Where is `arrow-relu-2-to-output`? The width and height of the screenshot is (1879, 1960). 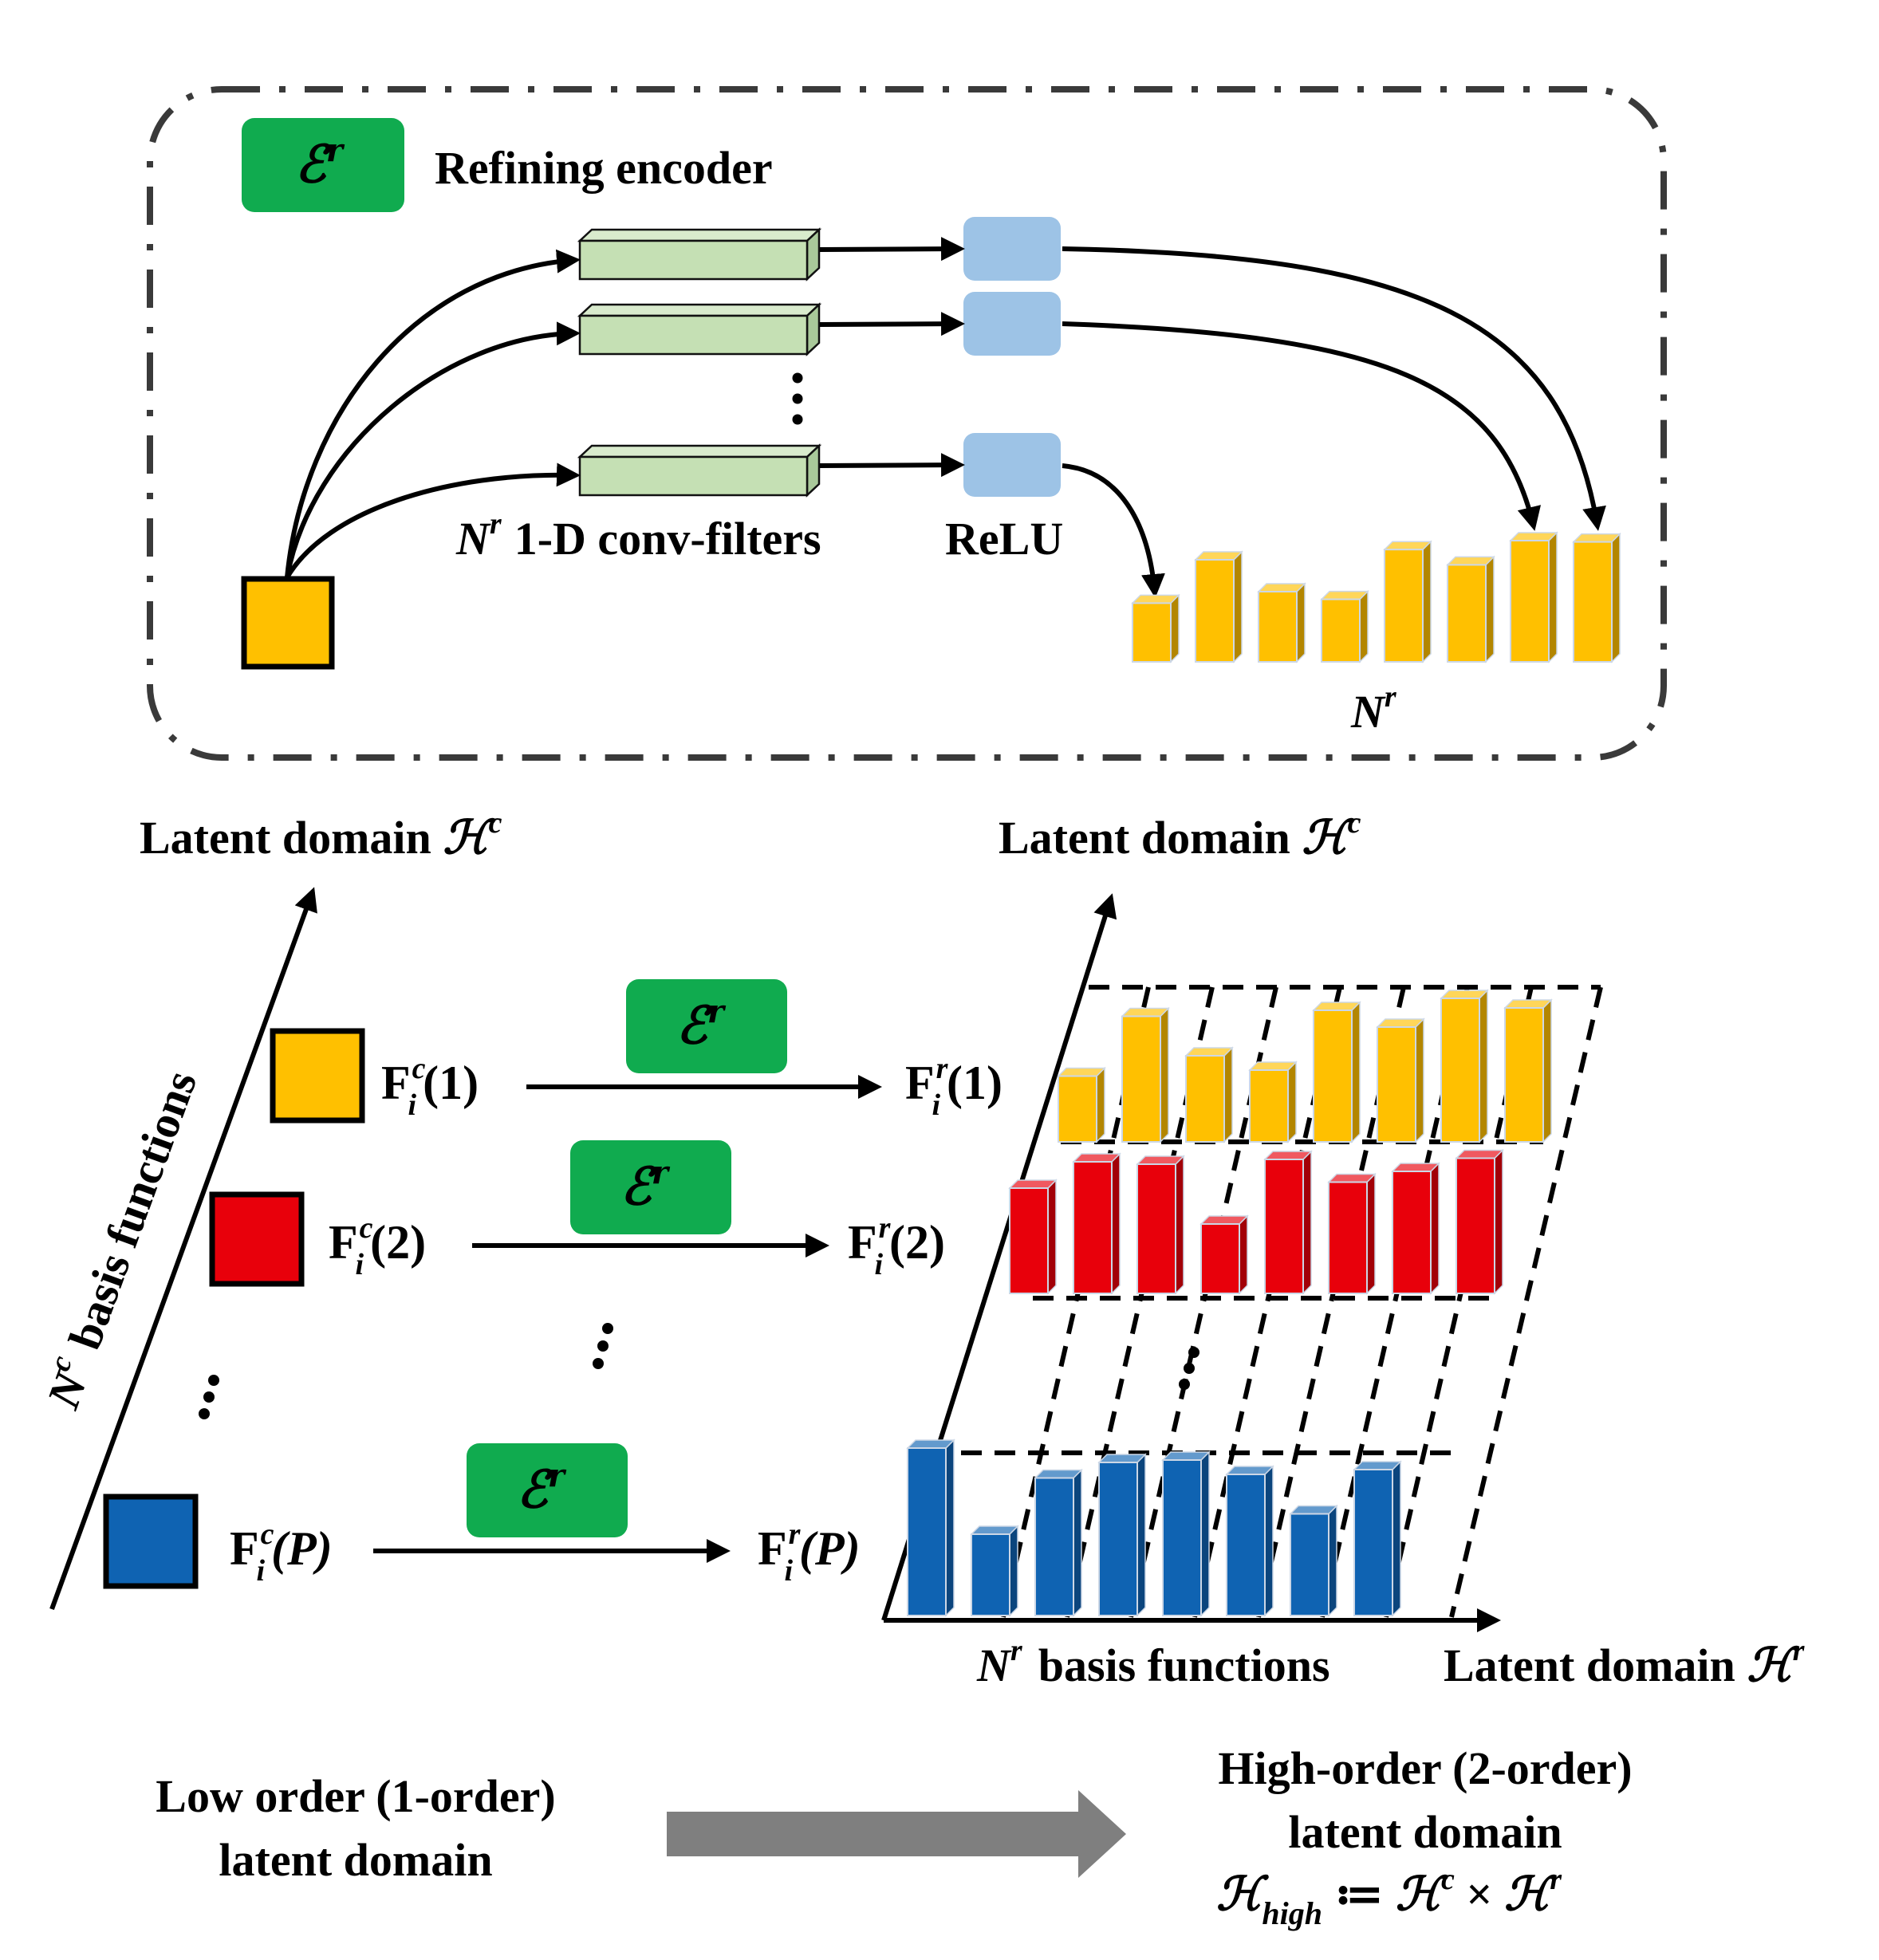 arrow-relu-2-to-output is located at coordinates (1301, 426).